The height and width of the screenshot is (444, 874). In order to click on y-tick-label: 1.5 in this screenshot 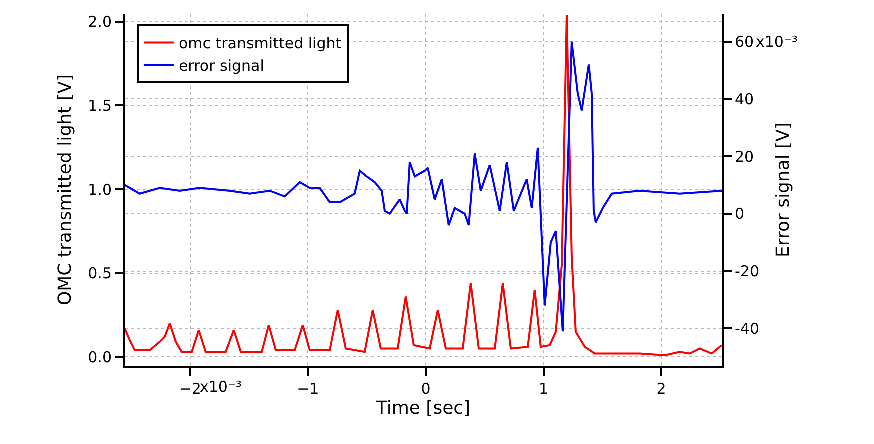, I will do `click(100, 105)`.